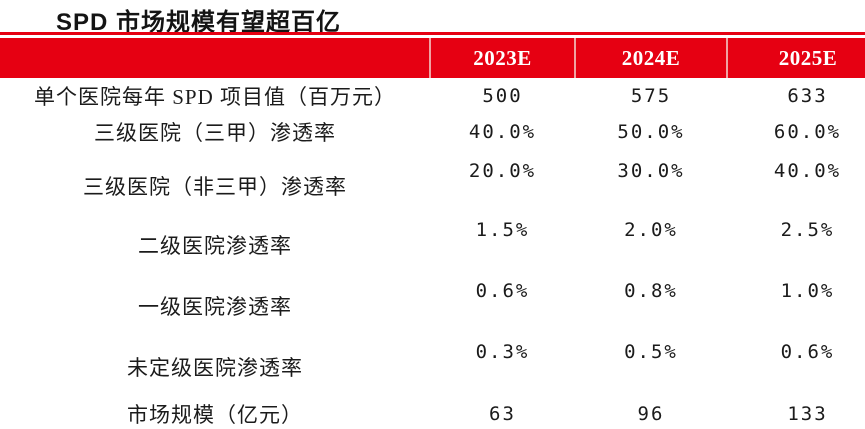 The width and height of the screenshot is (865, 429). I want to click on title-divider-rule, so click(432, 33).